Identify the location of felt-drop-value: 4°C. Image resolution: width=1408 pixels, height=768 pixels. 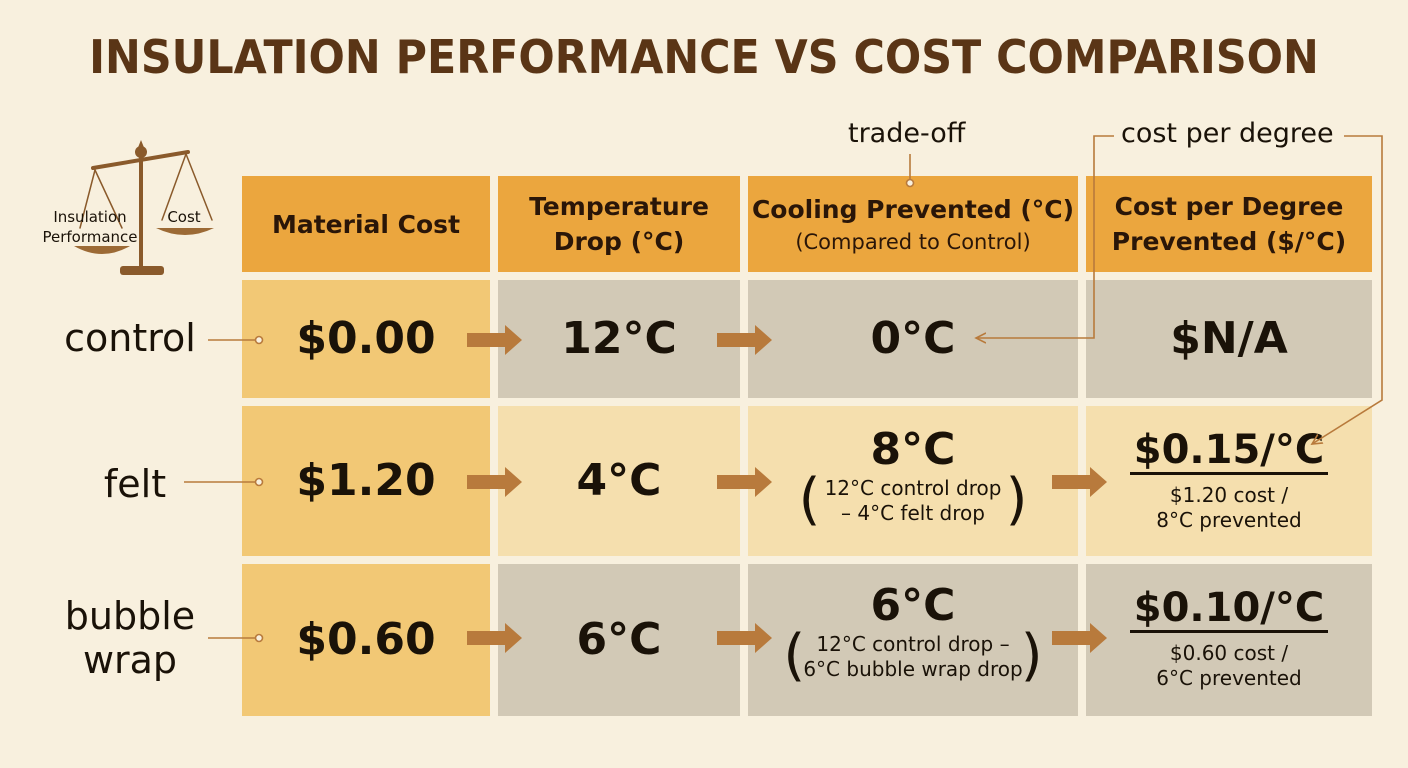
(619, 480).